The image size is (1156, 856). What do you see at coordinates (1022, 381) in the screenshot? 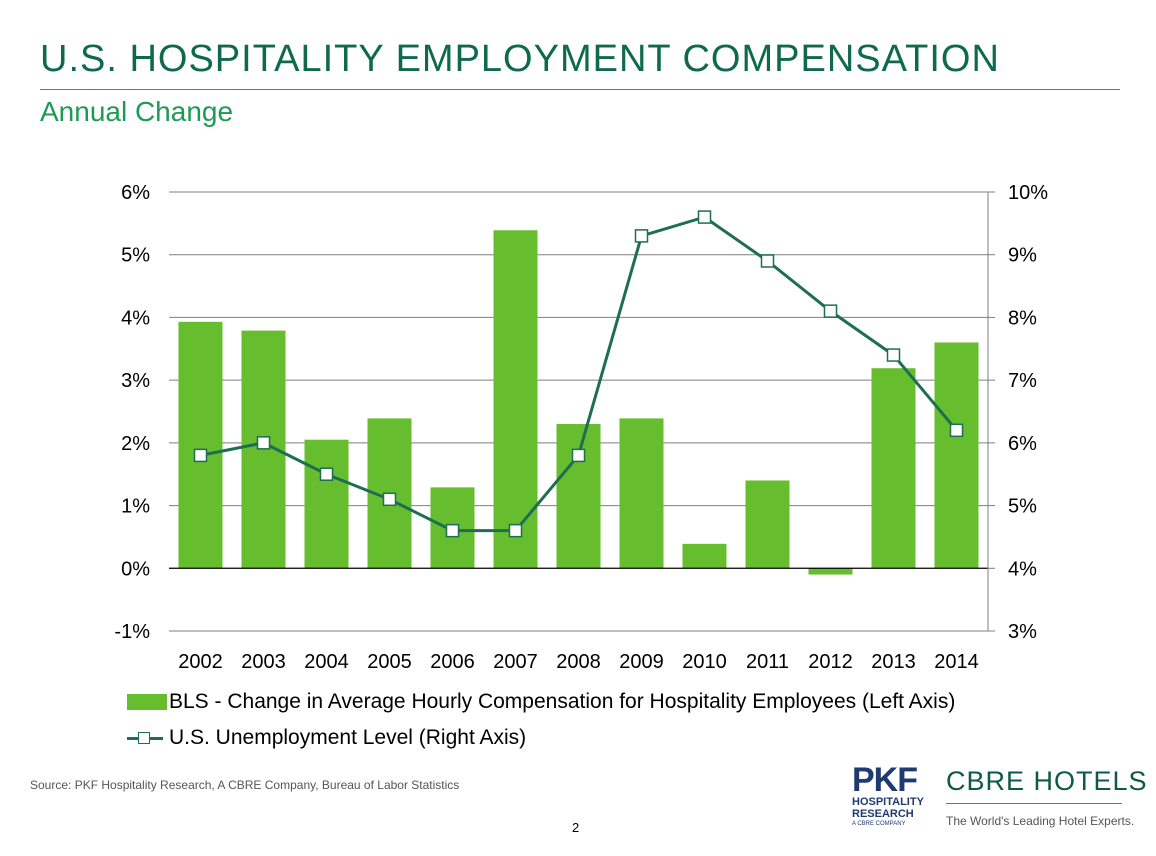
I see `y-right-tick-label: 7%` at bounding box center [1022, 381].